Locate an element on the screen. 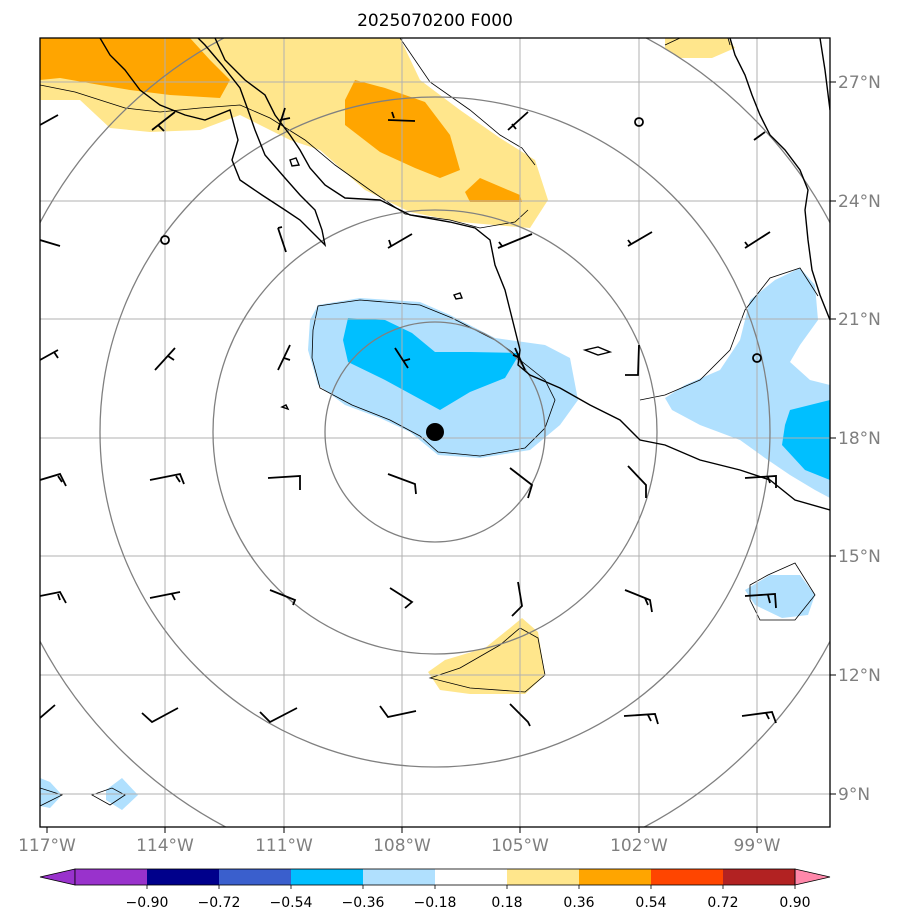 The width and height of the screenshot is (900, 924). lon-label: 117°W is located at coordinates (47, 846).